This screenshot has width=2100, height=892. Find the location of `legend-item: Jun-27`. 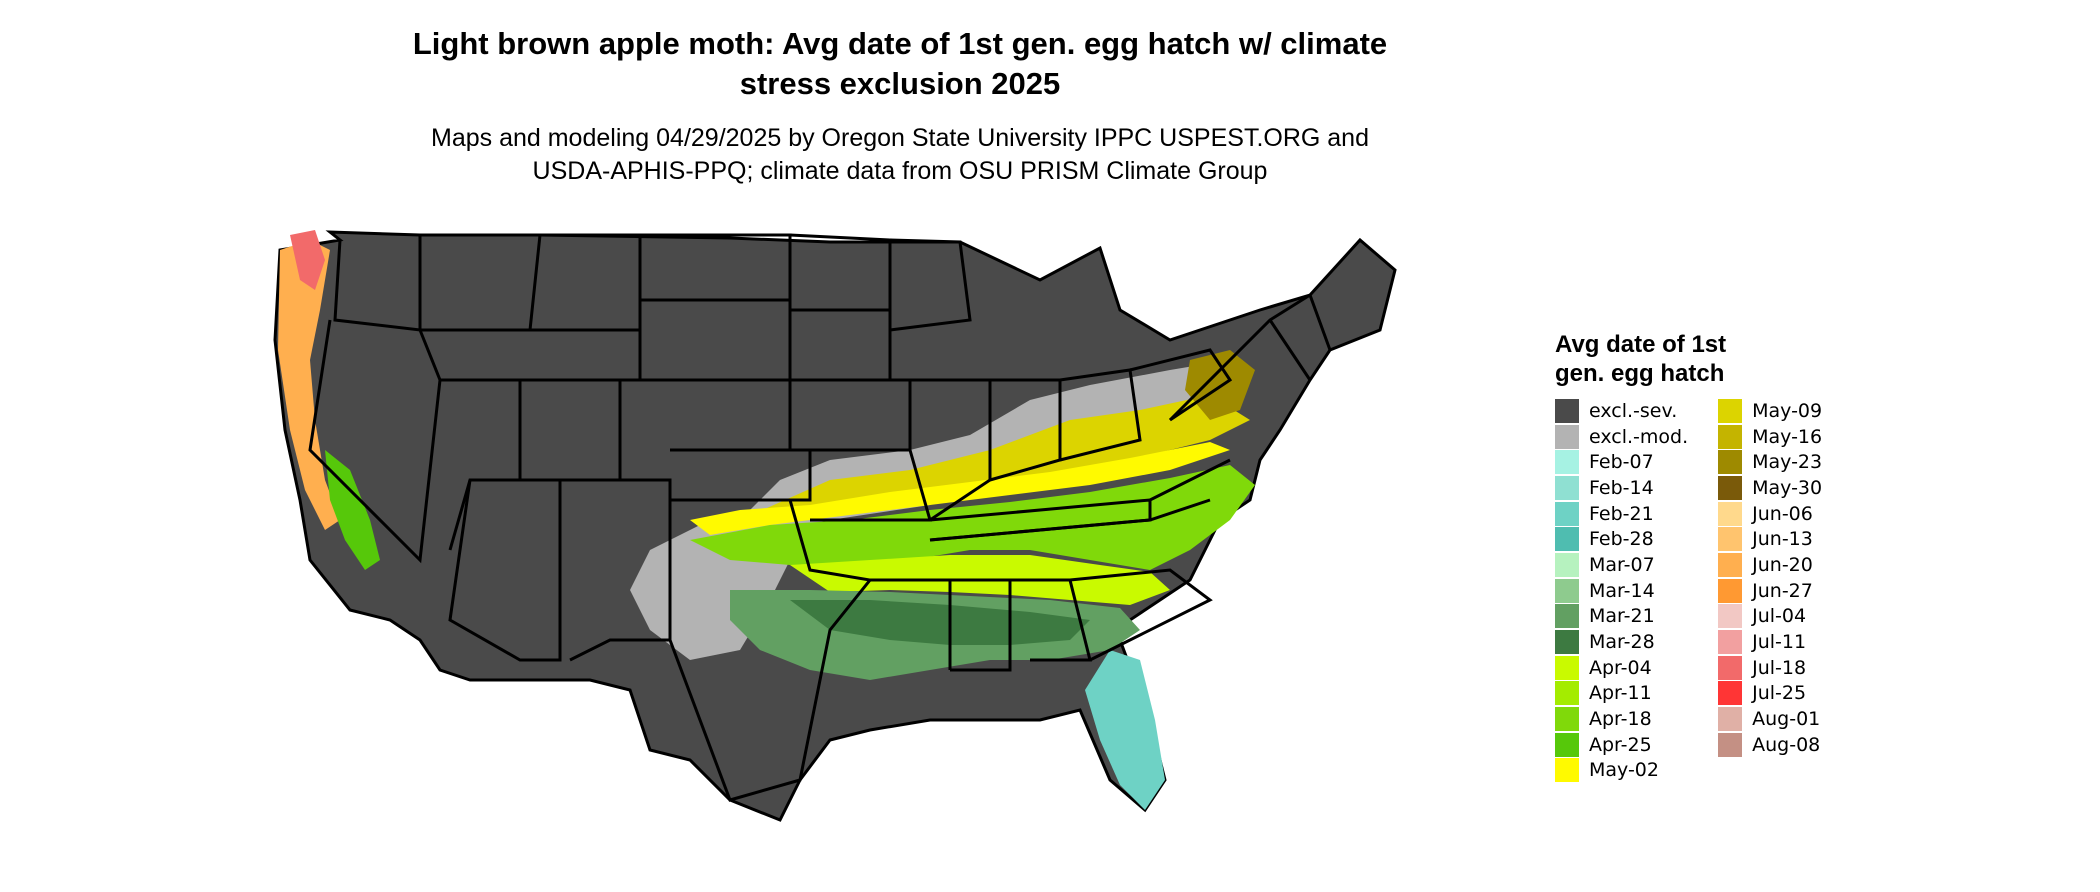

legend-item: Jun-27 is located at coordinates (1770, 591).